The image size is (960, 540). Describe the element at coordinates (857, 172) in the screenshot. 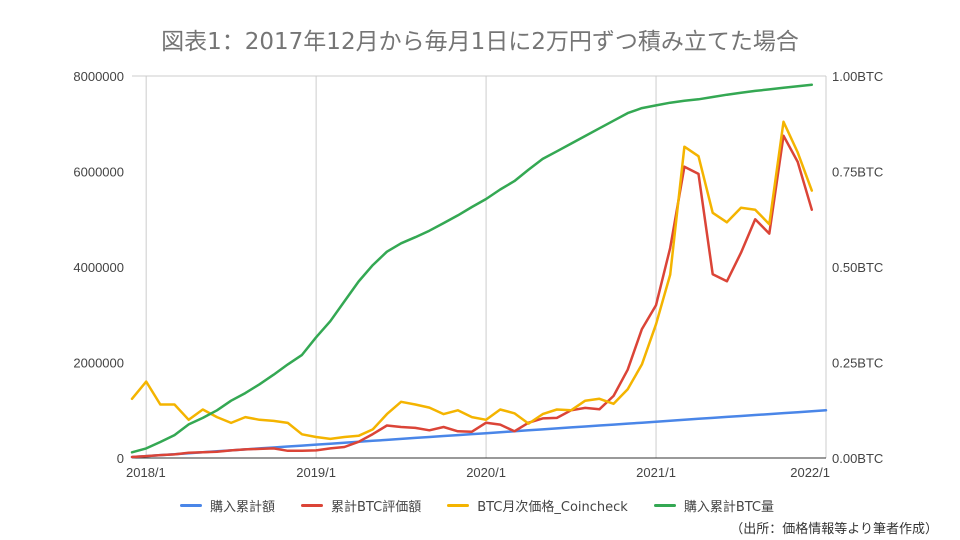

I see `y-right-tick-label: 0.75BTC` at that location.